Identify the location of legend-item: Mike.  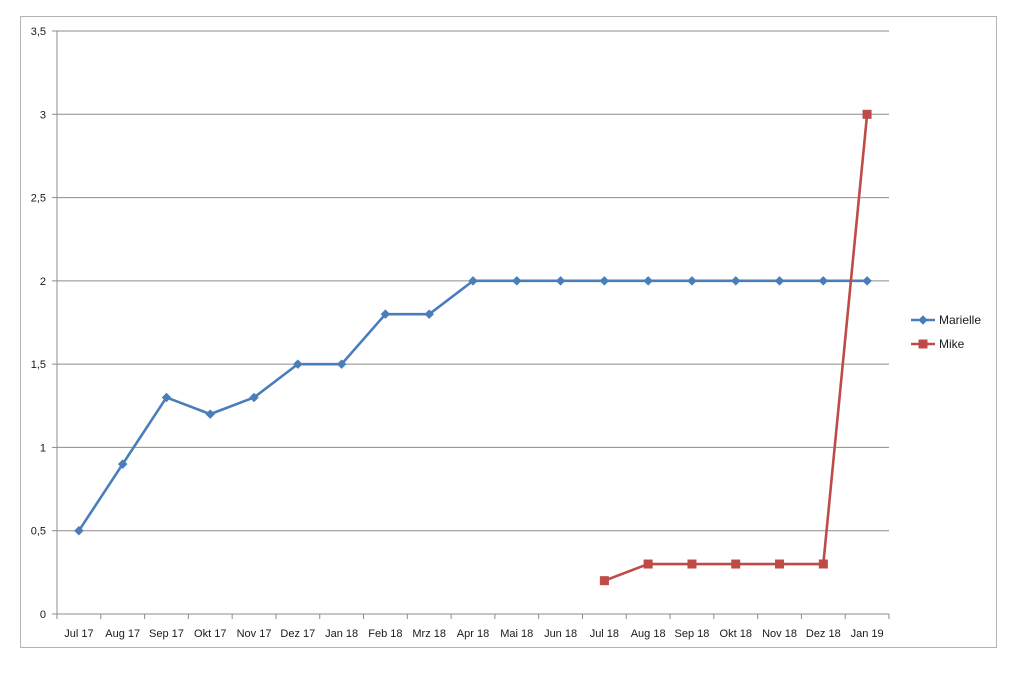
(938, 344).